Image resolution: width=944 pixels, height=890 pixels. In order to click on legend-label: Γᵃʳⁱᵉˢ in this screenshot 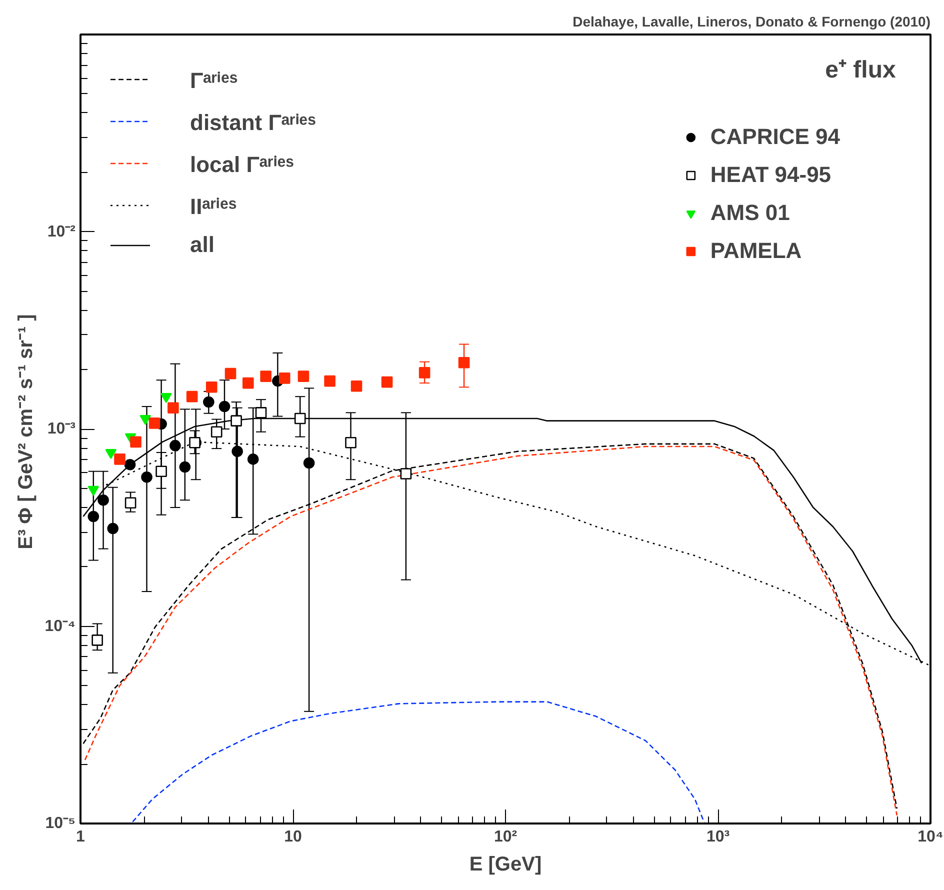, I will do `click(214, 80)`.